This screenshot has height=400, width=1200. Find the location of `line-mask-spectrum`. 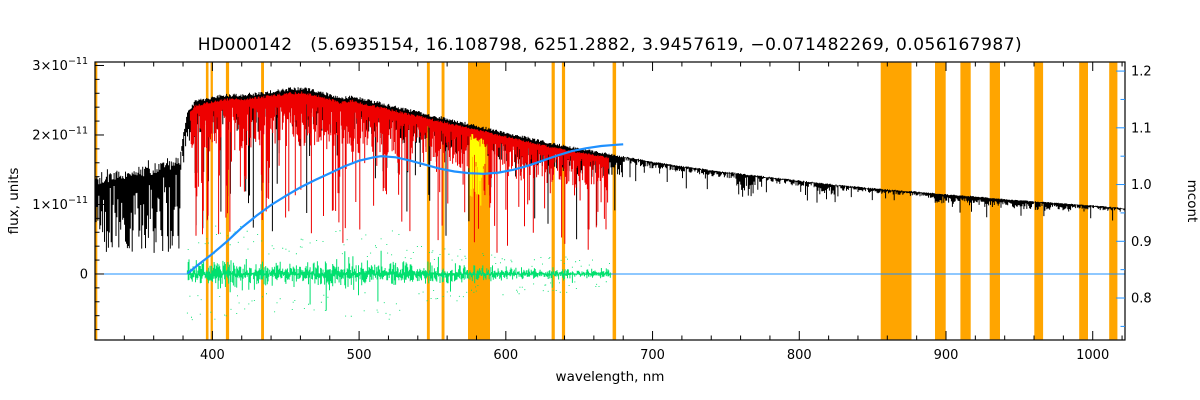

line-mask-spectrum is located at coordinates (477, 170).